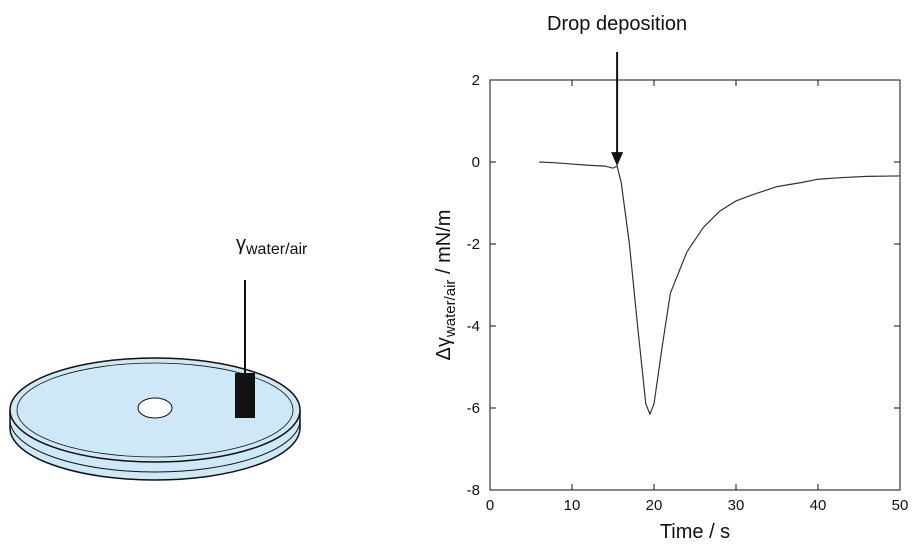 The height and width of the screenshot is (549, 915). What do you see at coordinates (473, 408) in the screenshot?
I see `y-tick-label: -6` at bounding box center [473, 408].